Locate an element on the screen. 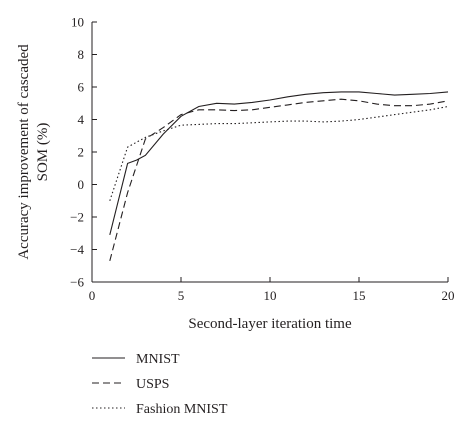 This screenshot has height=429, width=474. x-axis-title: Second-layer iteration time is located at coordinates (270, 324).